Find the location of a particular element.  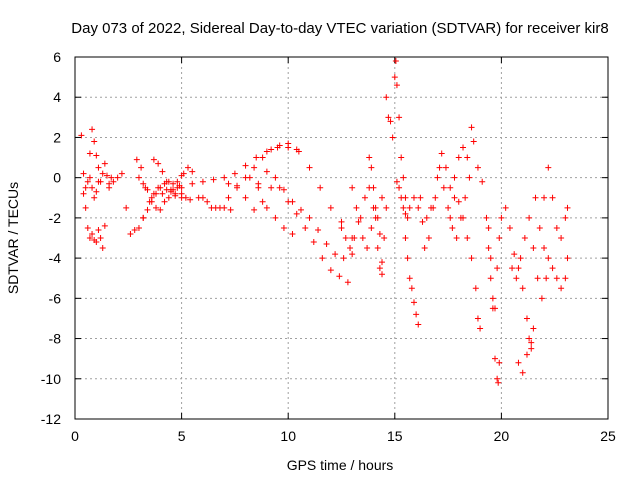

series-h is located at coordinates (173, 176).